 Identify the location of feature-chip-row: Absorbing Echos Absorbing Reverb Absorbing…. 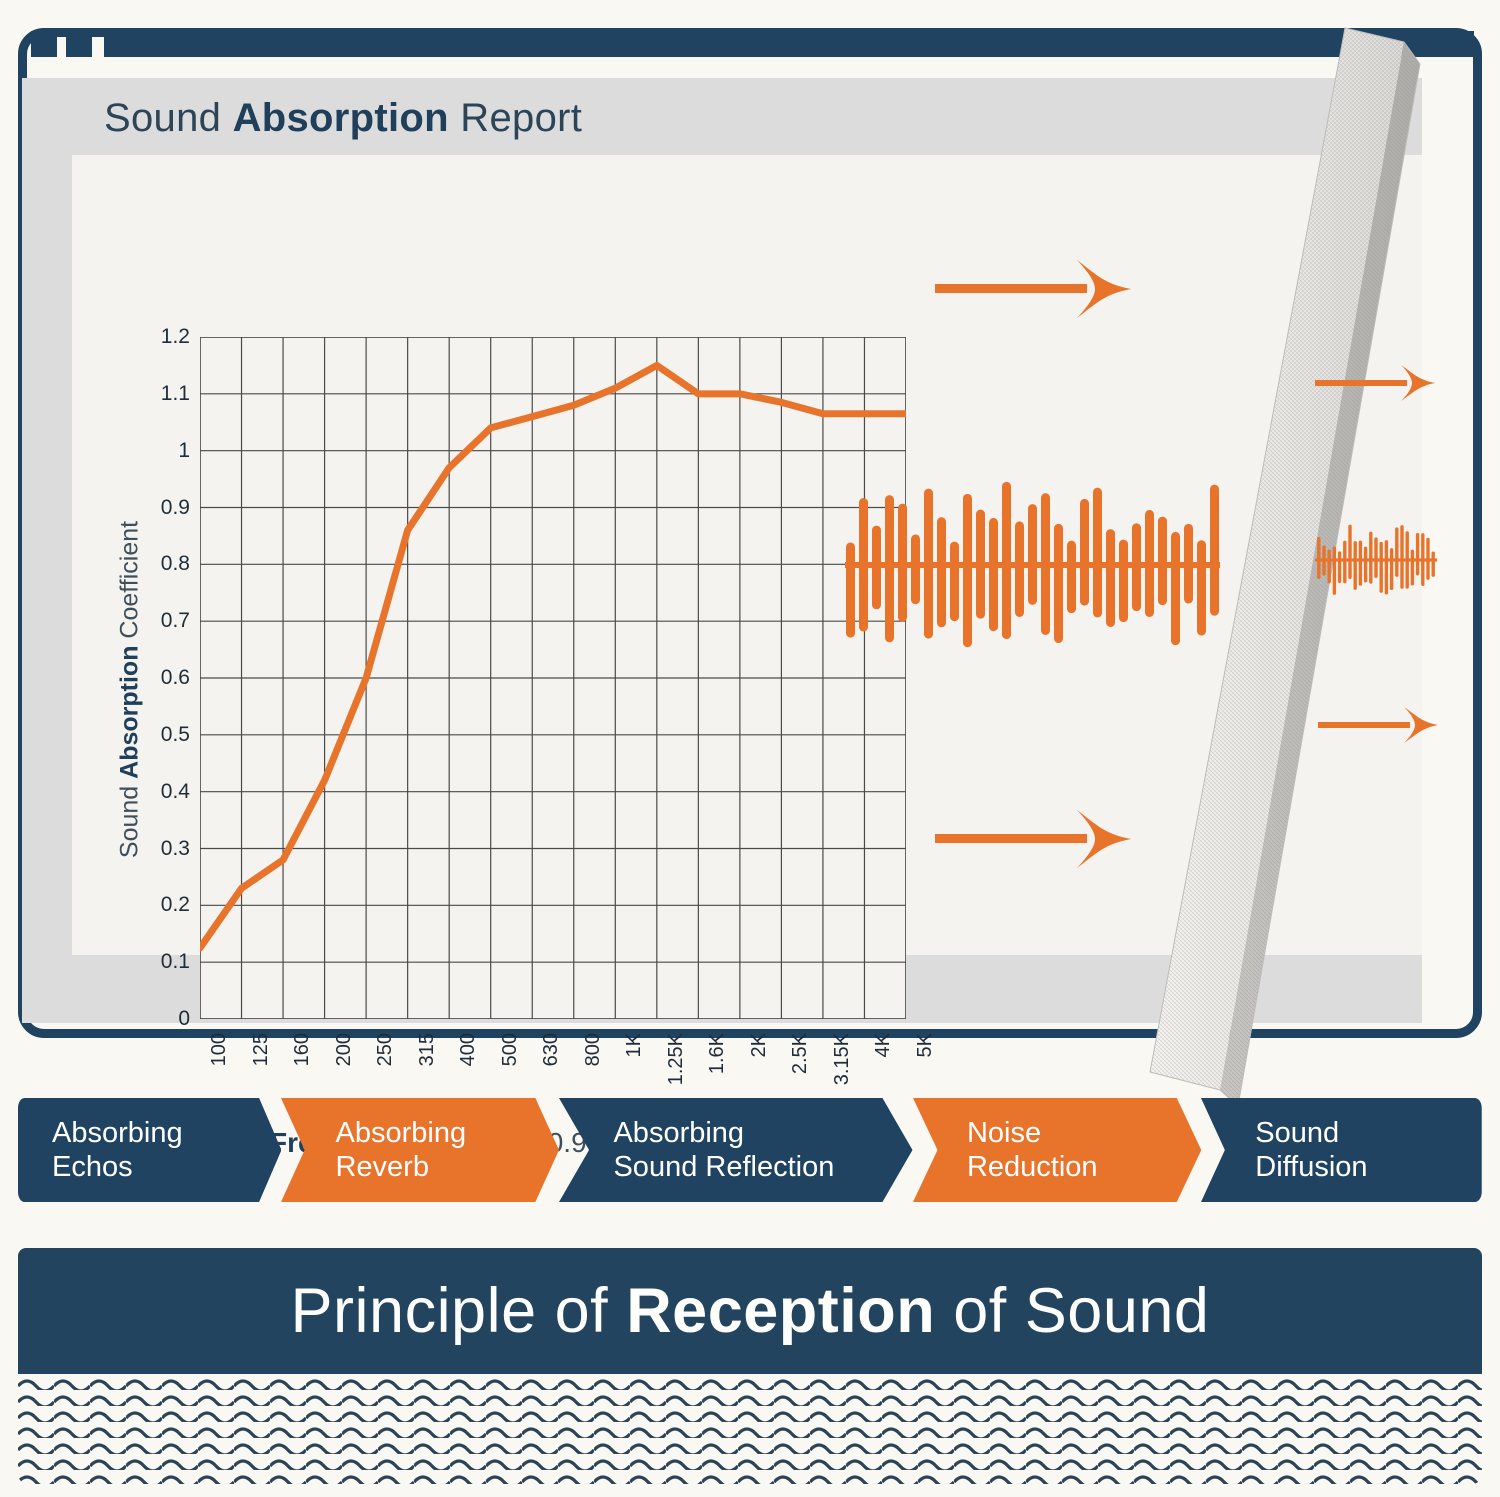
(750, 1150).